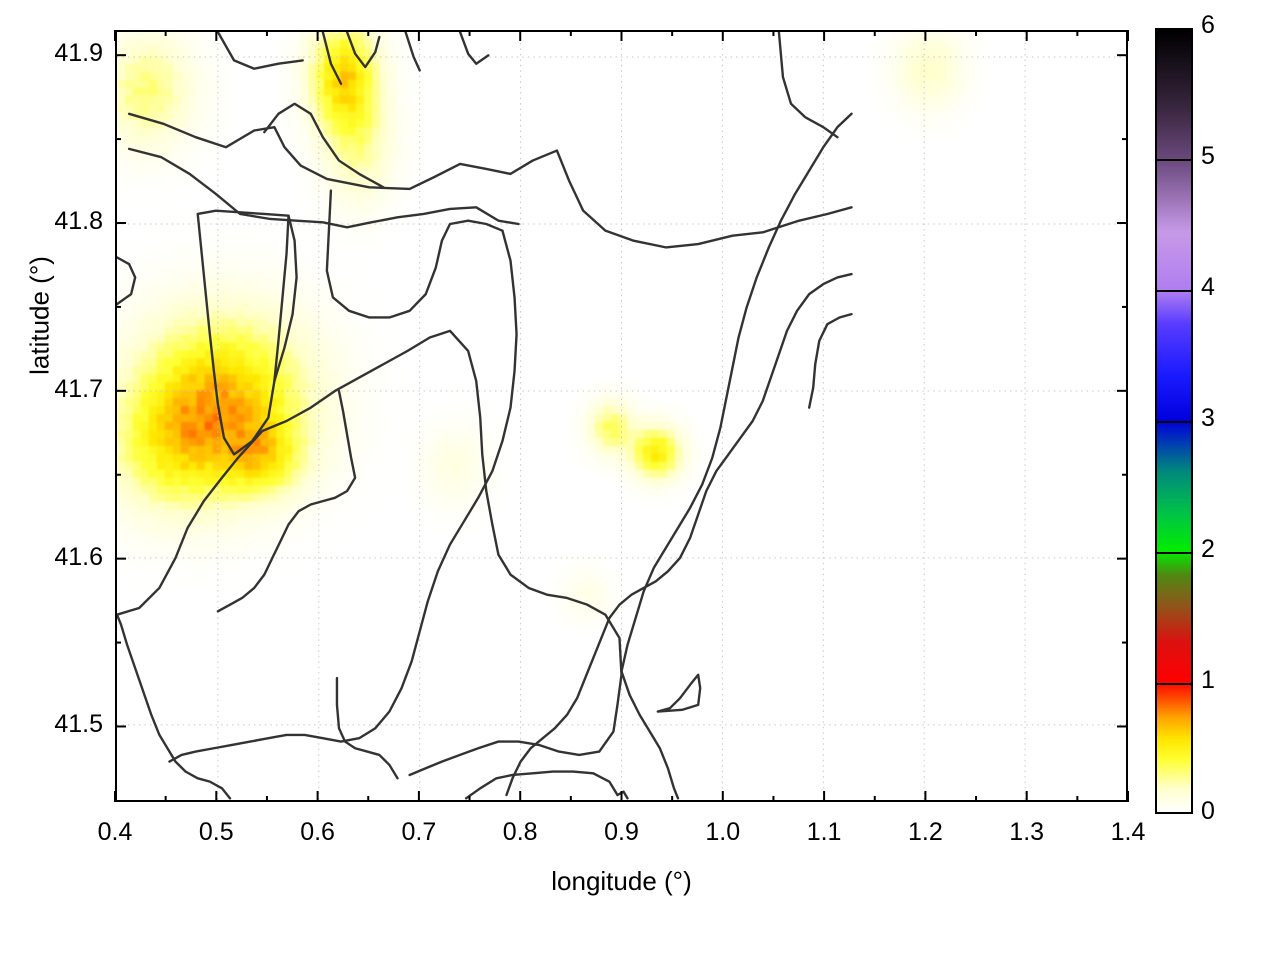  Describe the element at coordinates (1128, 832) in the screenshot. I see `x-tick-label: 1.4` at that location.